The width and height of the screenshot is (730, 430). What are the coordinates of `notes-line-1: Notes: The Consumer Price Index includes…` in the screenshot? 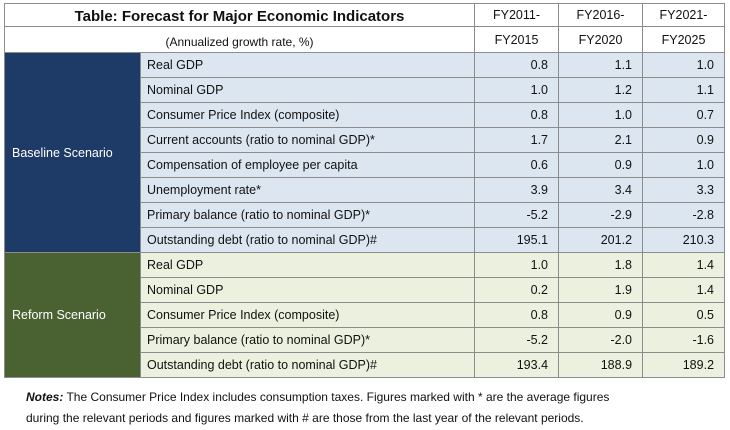 It's located at (371, 397).